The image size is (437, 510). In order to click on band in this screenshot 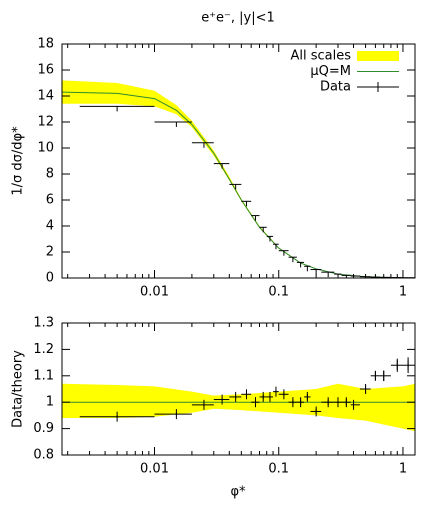, I will do `click(238, 407)`.